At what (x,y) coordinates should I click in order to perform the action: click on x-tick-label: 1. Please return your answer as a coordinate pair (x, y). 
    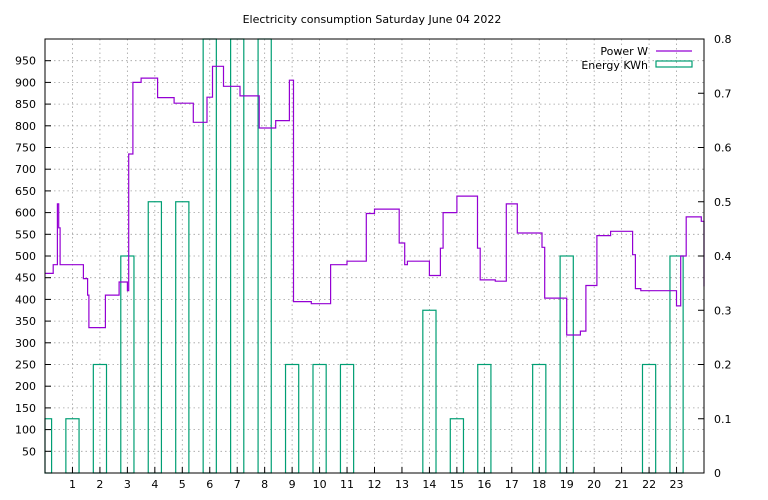
    Looking at the image, I should click on (72, 484).